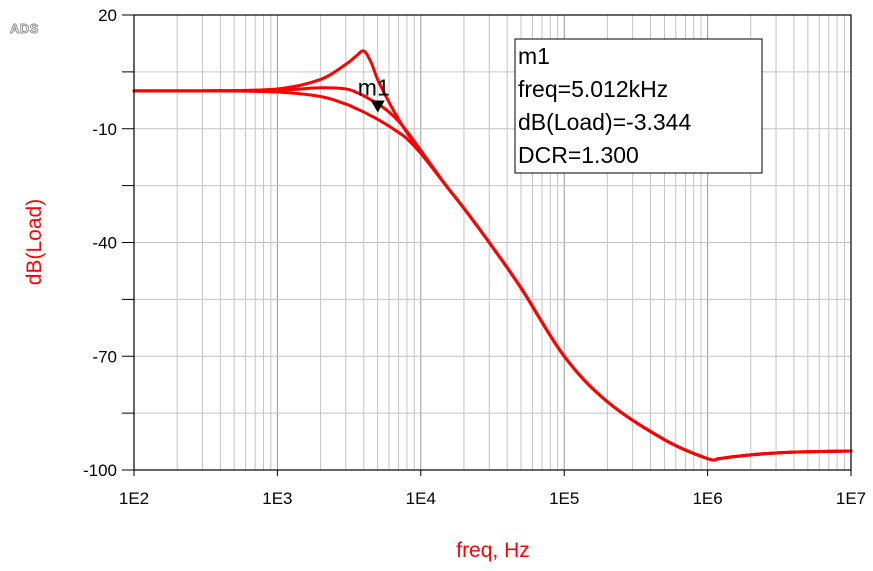  What do you see at coordinates (377, 106) in the screenshot?
I see `marker-triangle` at bounding box center [377, 106].